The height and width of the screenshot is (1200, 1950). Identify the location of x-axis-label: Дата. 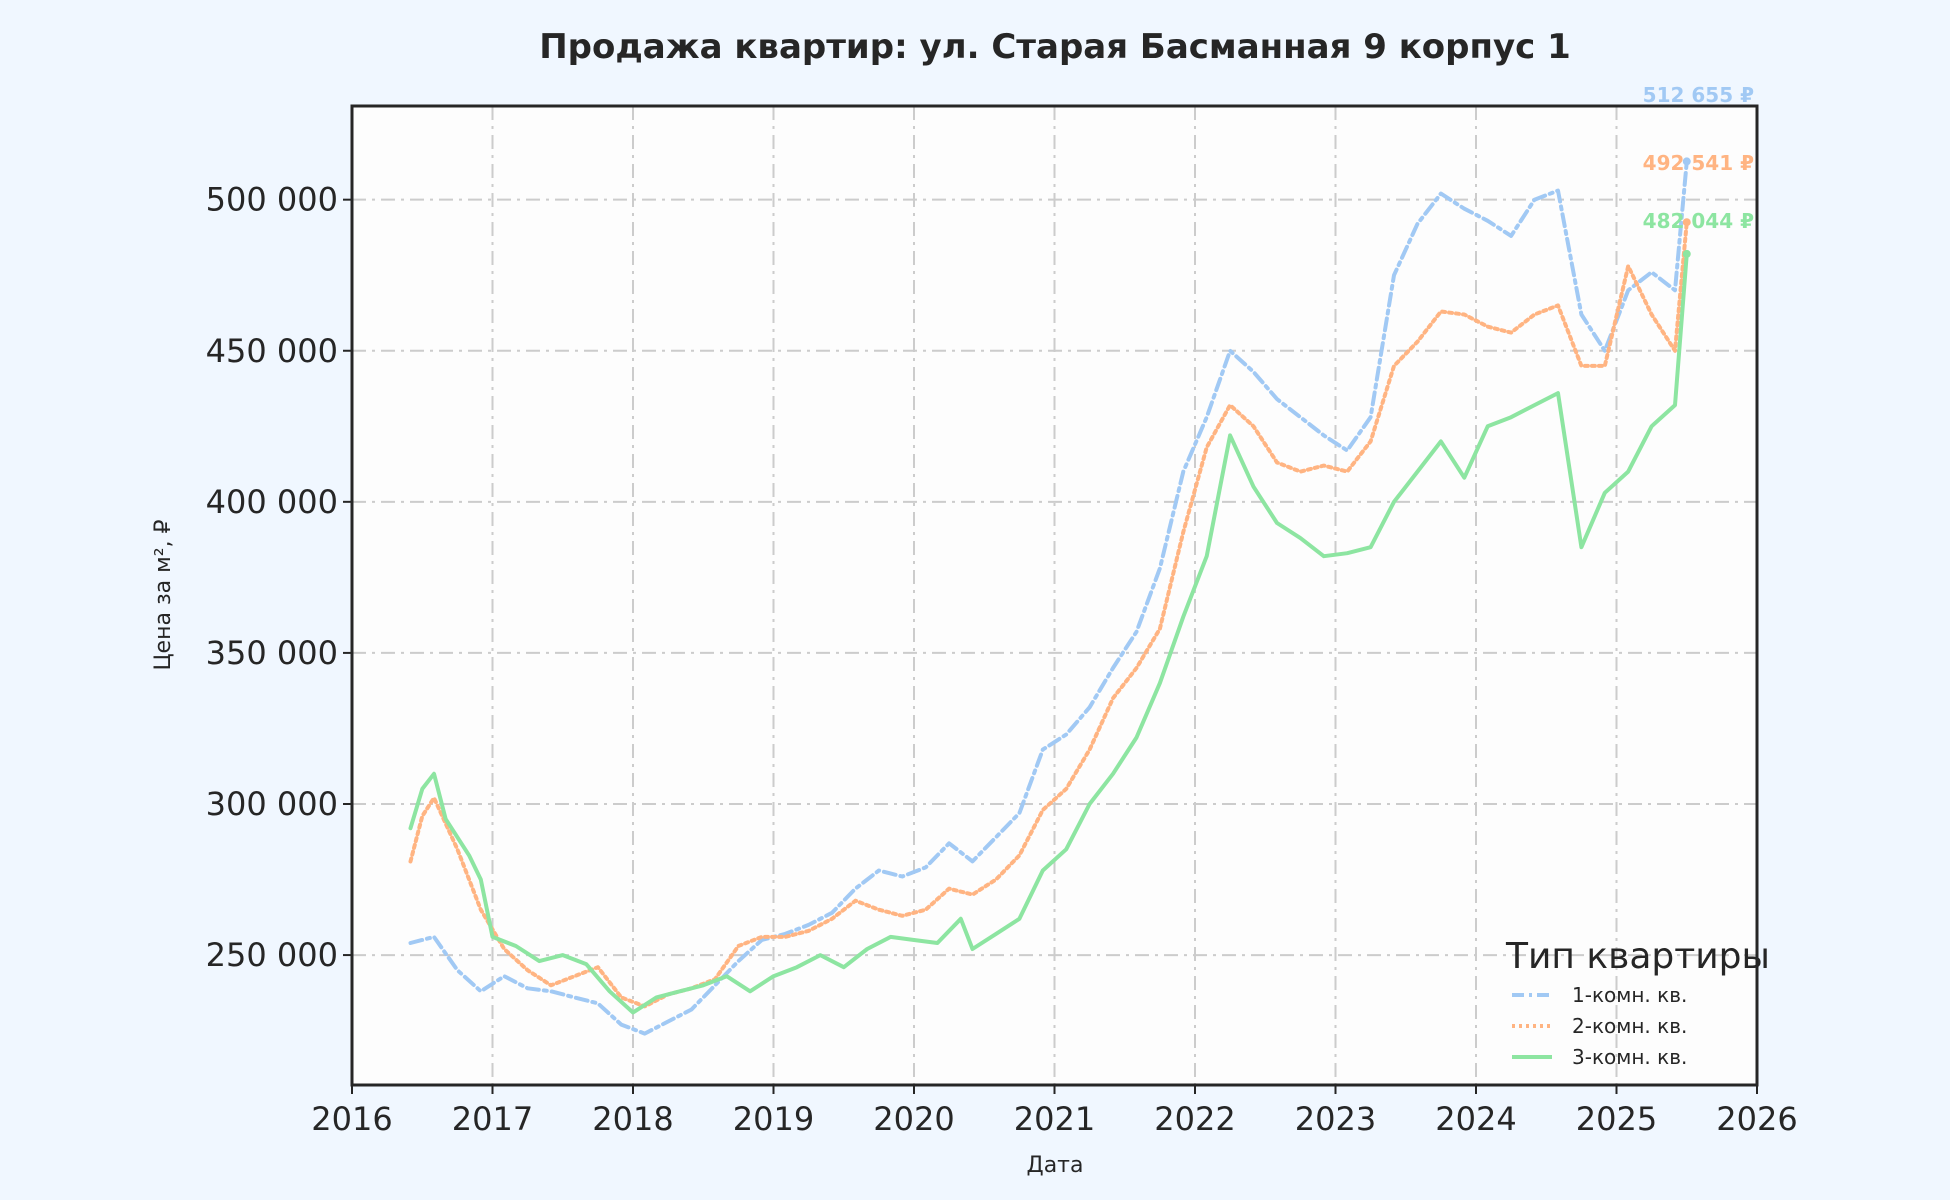
(1055, 1165).